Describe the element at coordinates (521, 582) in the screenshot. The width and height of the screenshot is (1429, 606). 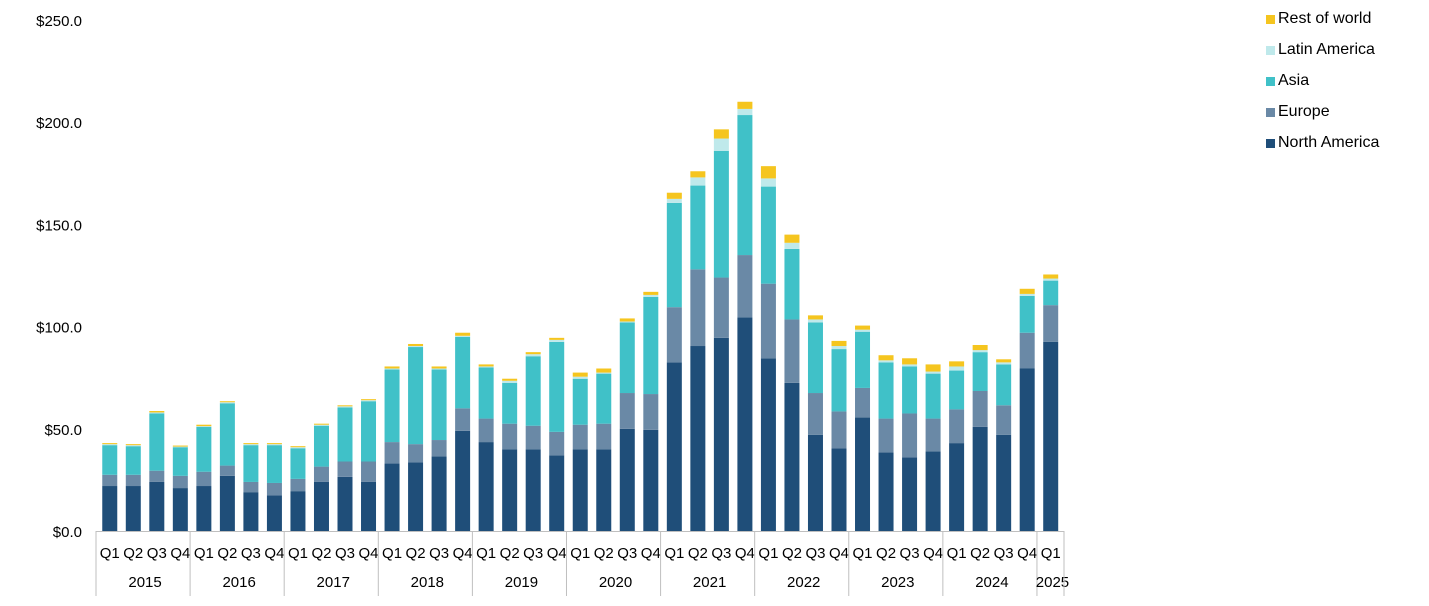
I see `x-tick-label-year: 2019` at that location.